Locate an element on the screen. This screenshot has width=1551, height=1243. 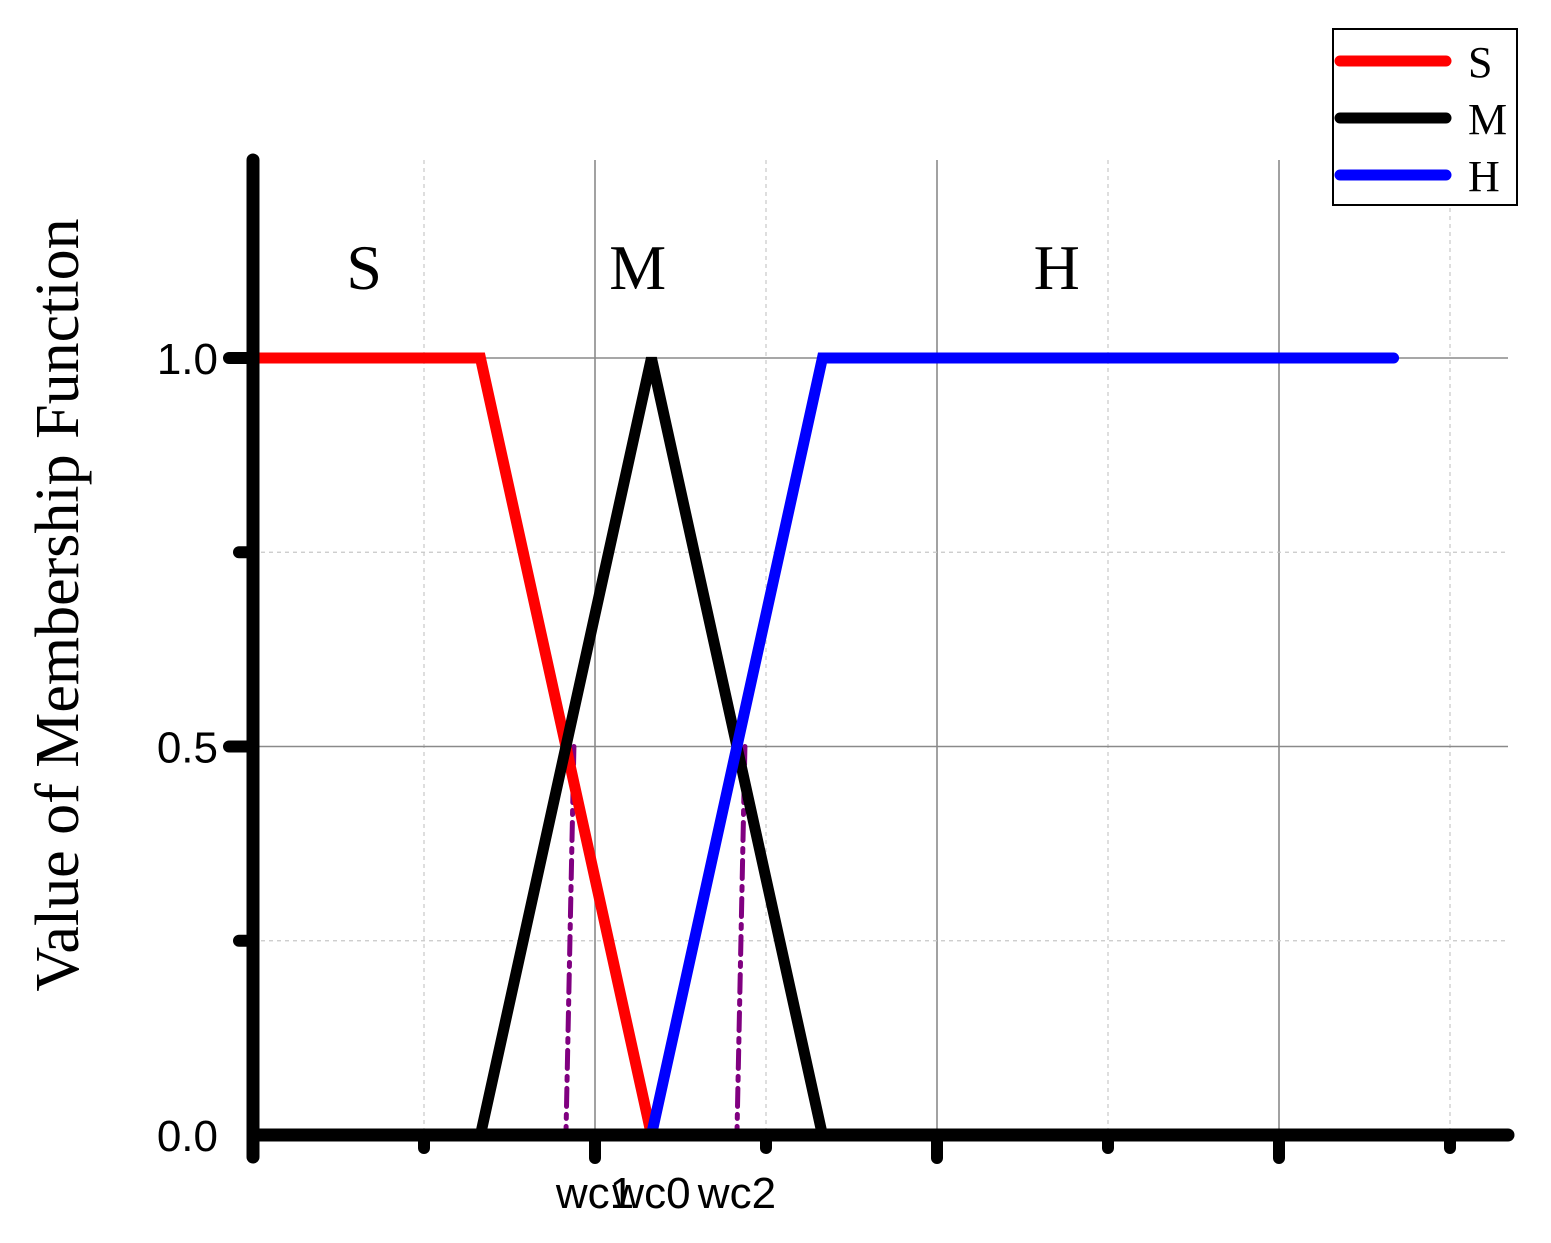
region-label: S is located at coordinates (364, 267).